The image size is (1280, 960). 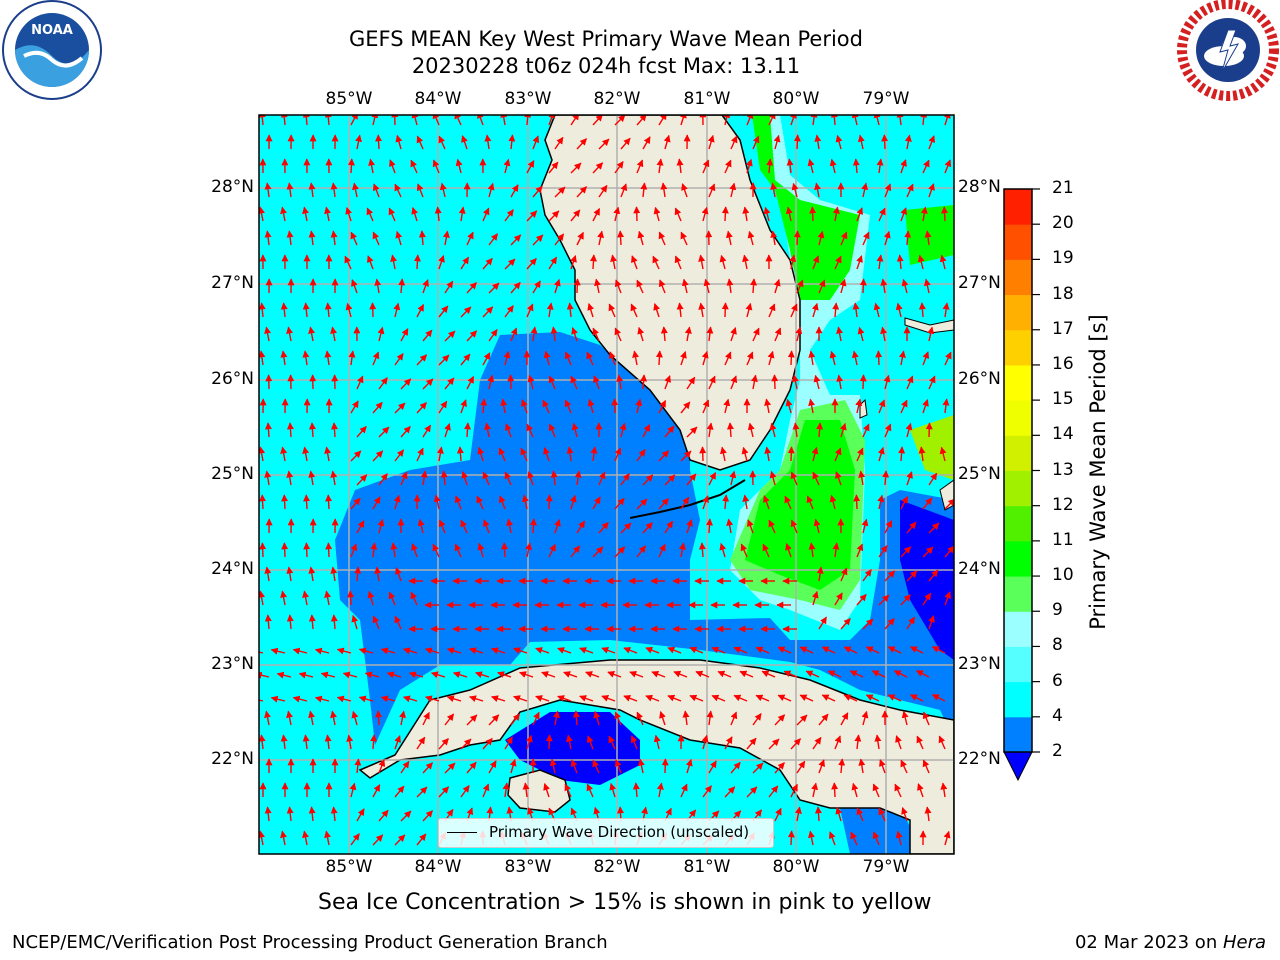 I want to click on colorbar-segment, so click(x=1018, y=418).